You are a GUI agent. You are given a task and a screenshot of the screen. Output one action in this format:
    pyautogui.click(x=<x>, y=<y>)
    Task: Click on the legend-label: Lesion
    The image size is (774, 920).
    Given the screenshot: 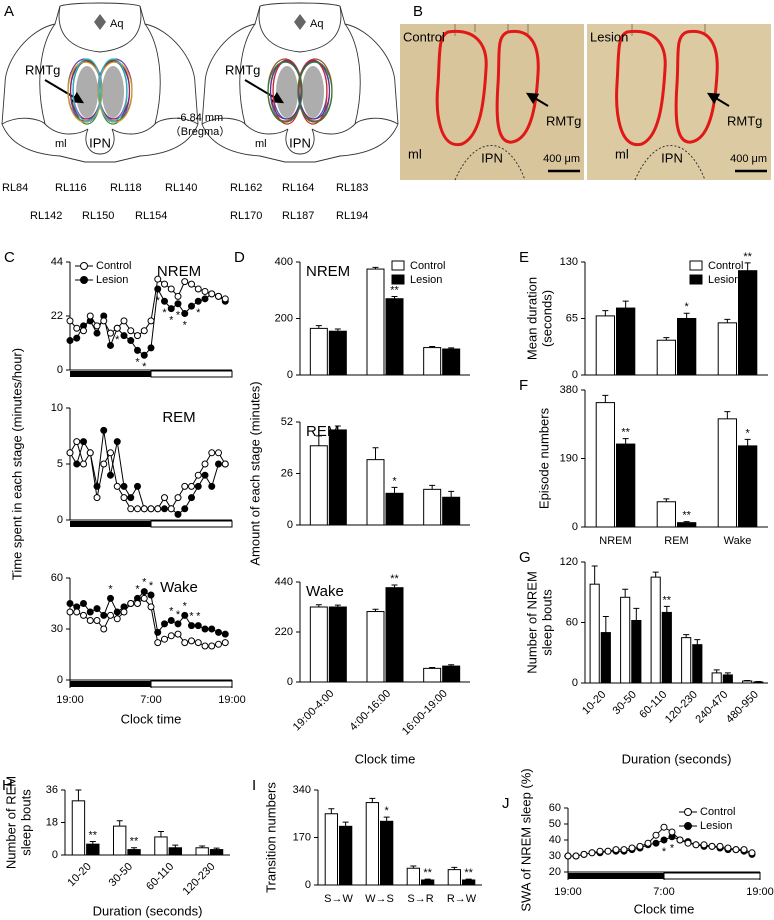 What is the action you would take?
    pyautogui.click(x=426, y=280)
    